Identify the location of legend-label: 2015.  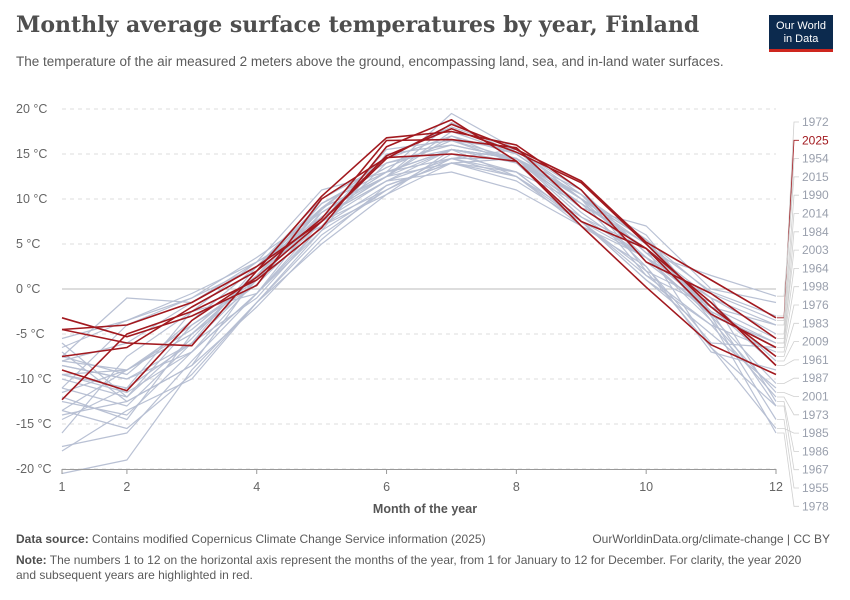
(815, 177).